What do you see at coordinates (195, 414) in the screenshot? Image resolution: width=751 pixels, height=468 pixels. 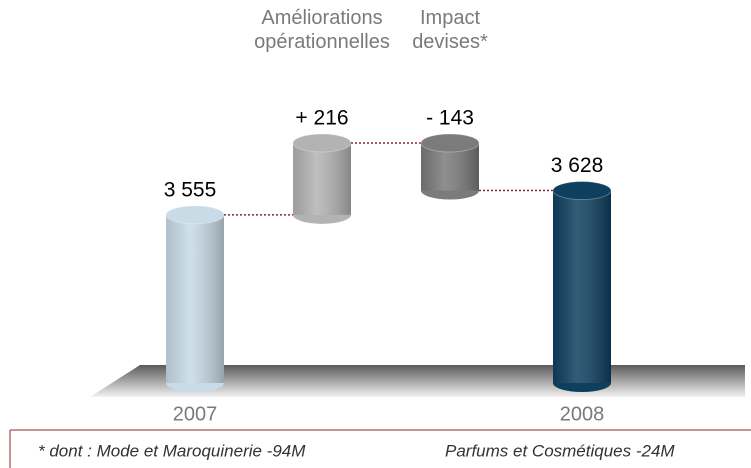 I see `category-label: 2007` at bounding box center [195, 414].